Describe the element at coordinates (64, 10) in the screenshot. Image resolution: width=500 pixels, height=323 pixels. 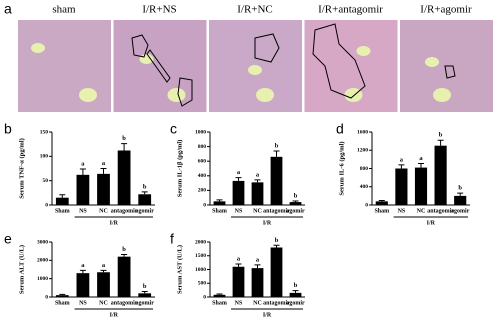
I see `image-label: sham` at that location.